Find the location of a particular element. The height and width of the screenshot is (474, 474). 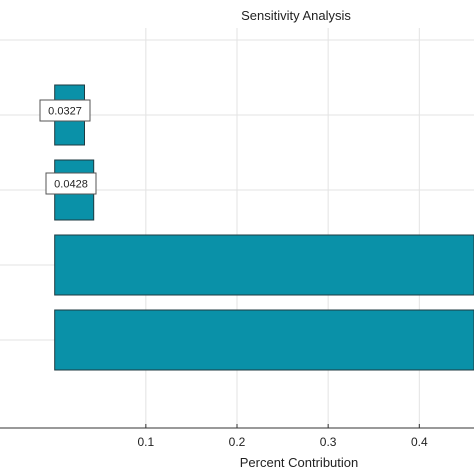

annotation-label: 0.0428 is located at coordinates (71, 185).